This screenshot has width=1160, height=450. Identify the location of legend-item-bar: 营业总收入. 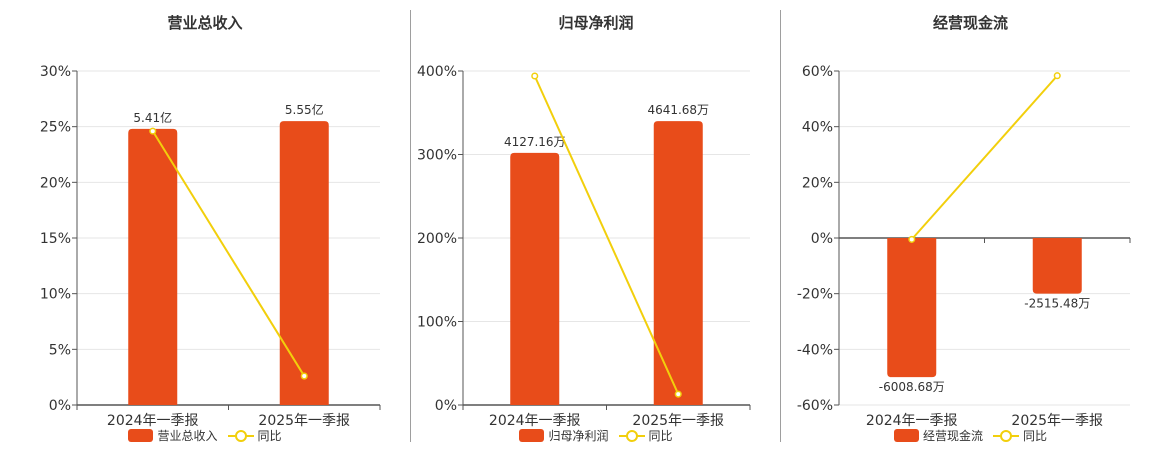
(173, 435).